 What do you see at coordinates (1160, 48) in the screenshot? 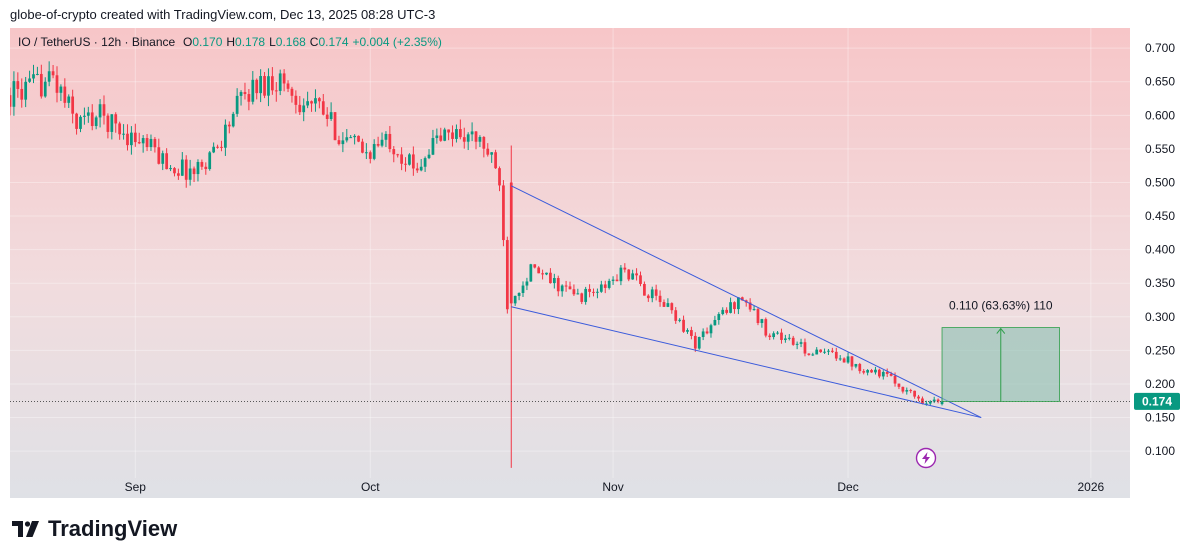
I see `y-tick-label: 0.700` at bounding box center [1160, 48].